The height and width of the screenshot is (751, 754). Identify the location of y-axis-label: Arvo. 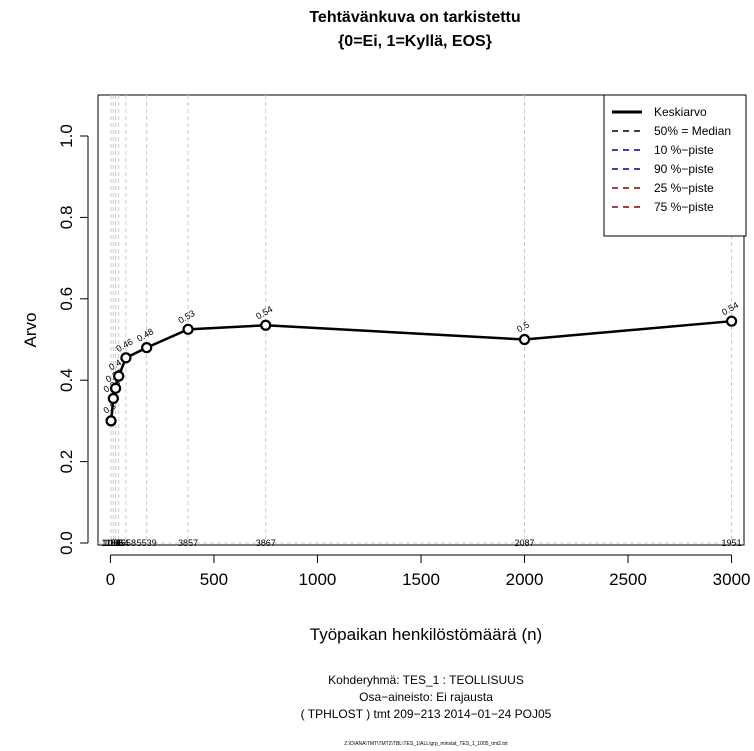
(30, 330).